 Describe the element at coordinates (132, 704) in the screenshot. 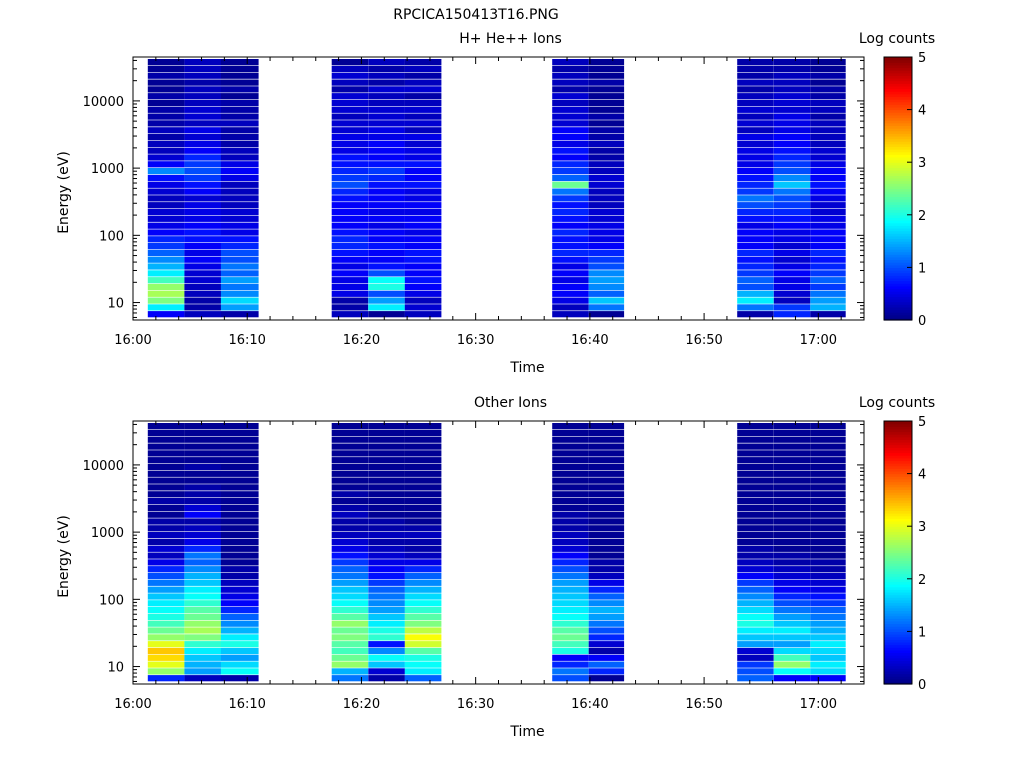

I see `x-tick-label: 16:00` at that location.